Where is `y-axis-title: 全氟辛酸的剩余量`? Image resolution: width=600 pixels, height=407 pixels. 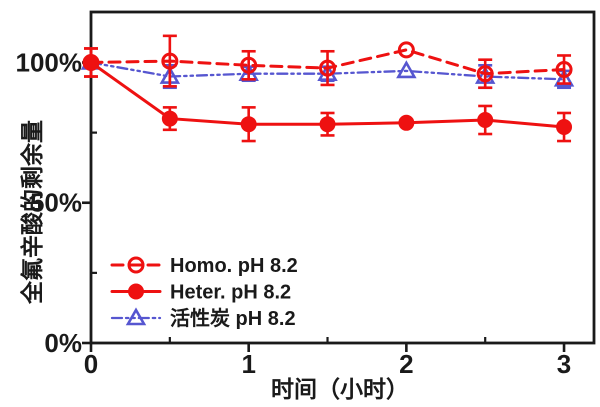 y-axis-title: 全氟辛酸的剩余量 is located at coordinates (32, 212).